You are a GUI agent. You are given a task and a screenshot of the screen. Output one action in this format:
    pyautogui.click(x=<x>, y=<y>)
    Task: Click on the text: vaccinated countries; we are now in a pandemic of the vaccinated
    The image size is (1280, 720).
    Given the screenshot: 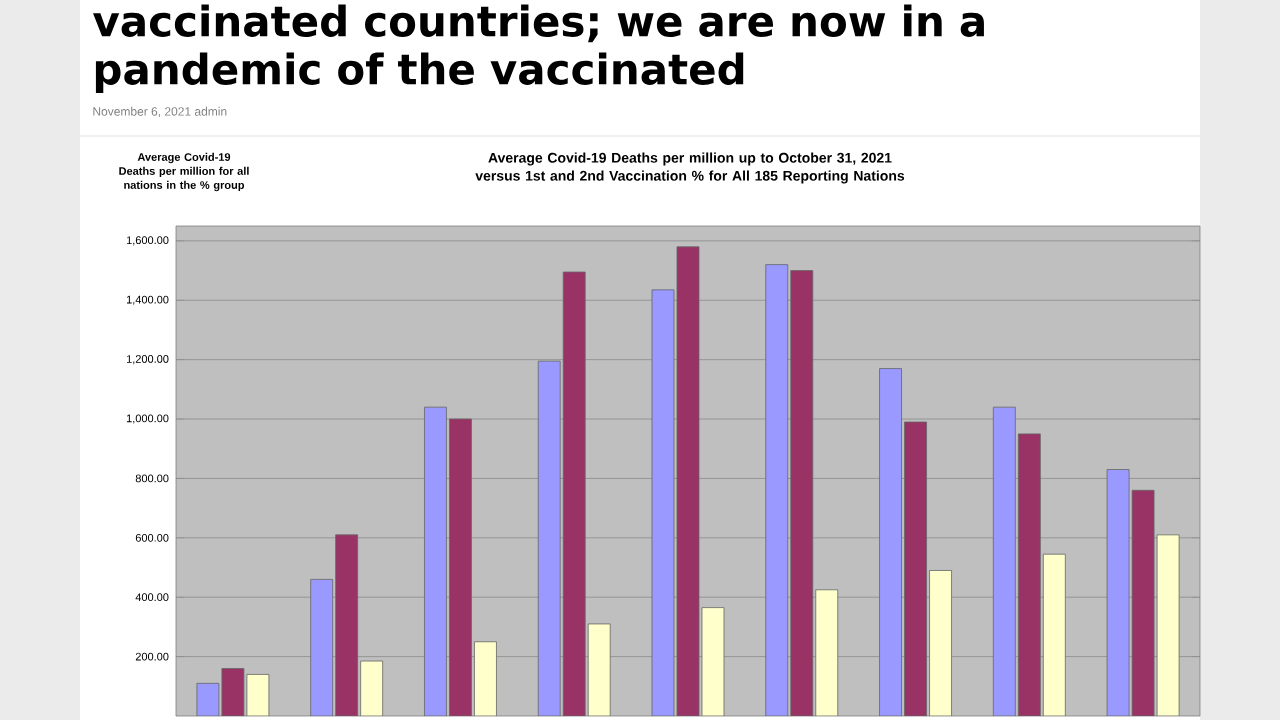 What is the action you would take?
    pyautogui.click(x=538, y=49)
    